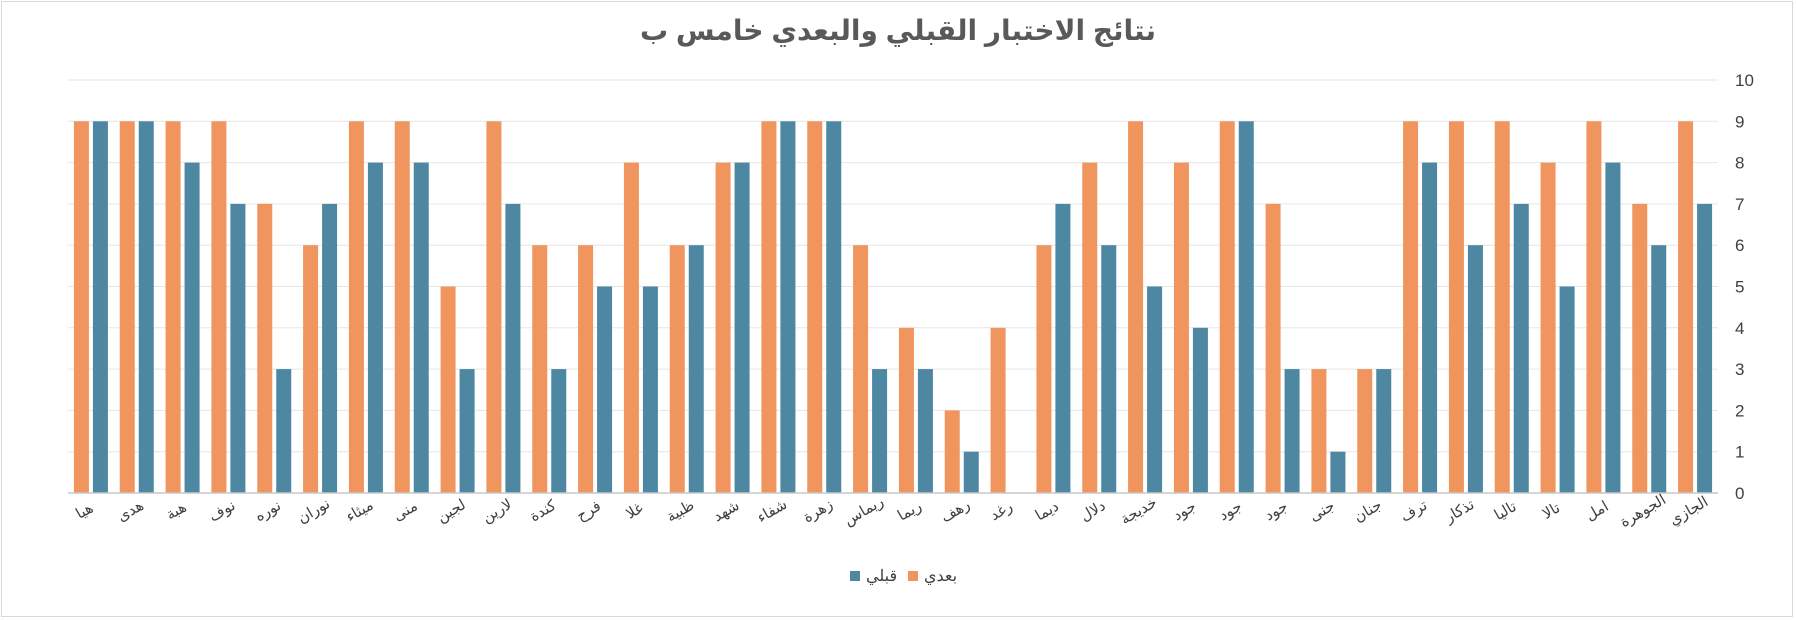  Describe the element at coordinates (1739, 410) in the screenshot. I see `y-tick-label: 2` at that location.